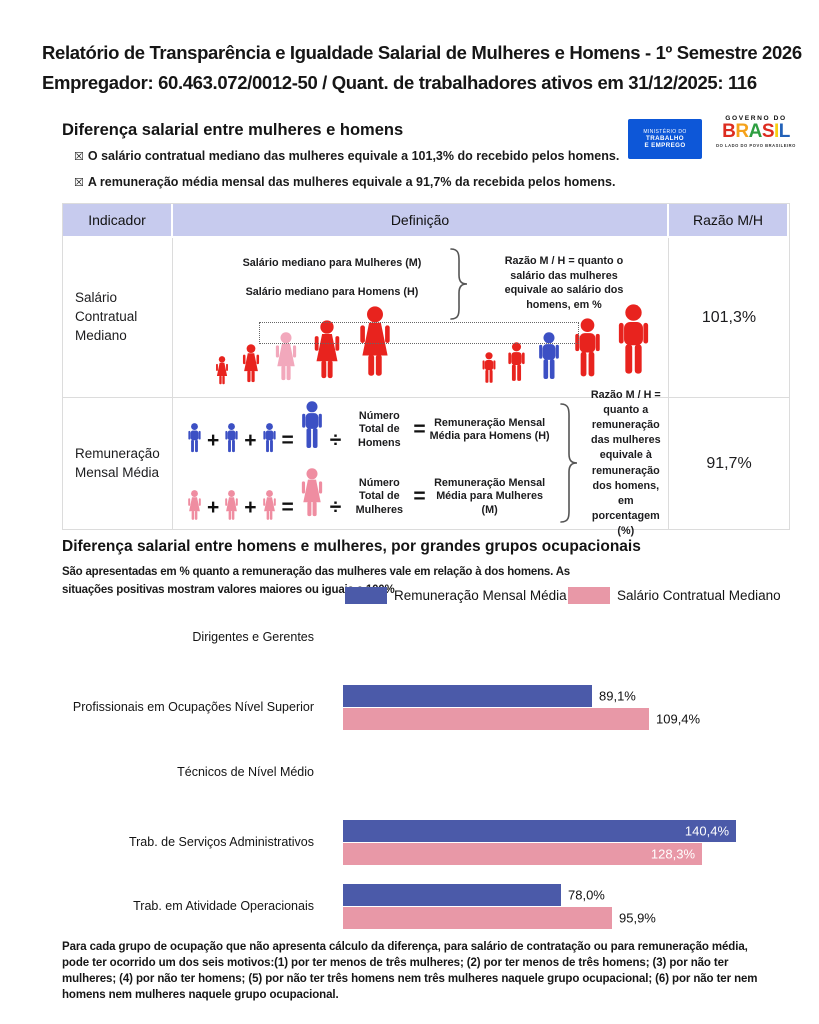 This screenshot has height=1024, width=819. What do you see at coordinates (665, 132) in the screenshot?
I see `ministry-logo-line1: MINISTÉRIO DO` at bounding box center [665, 132].